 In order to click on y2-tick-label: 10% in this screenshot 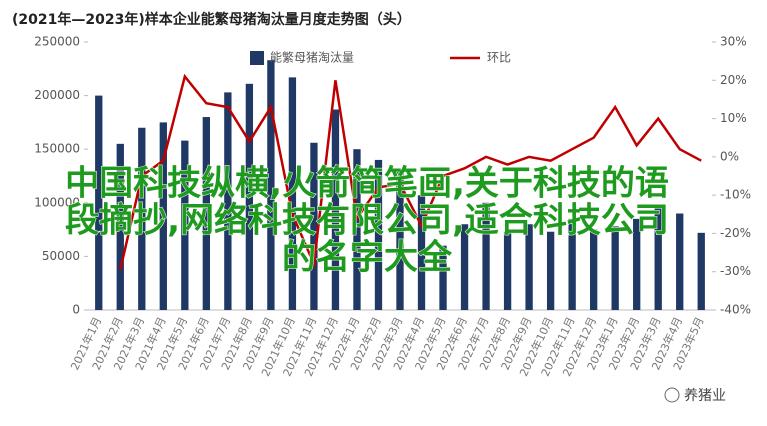, I will do `click(733, 118)`.